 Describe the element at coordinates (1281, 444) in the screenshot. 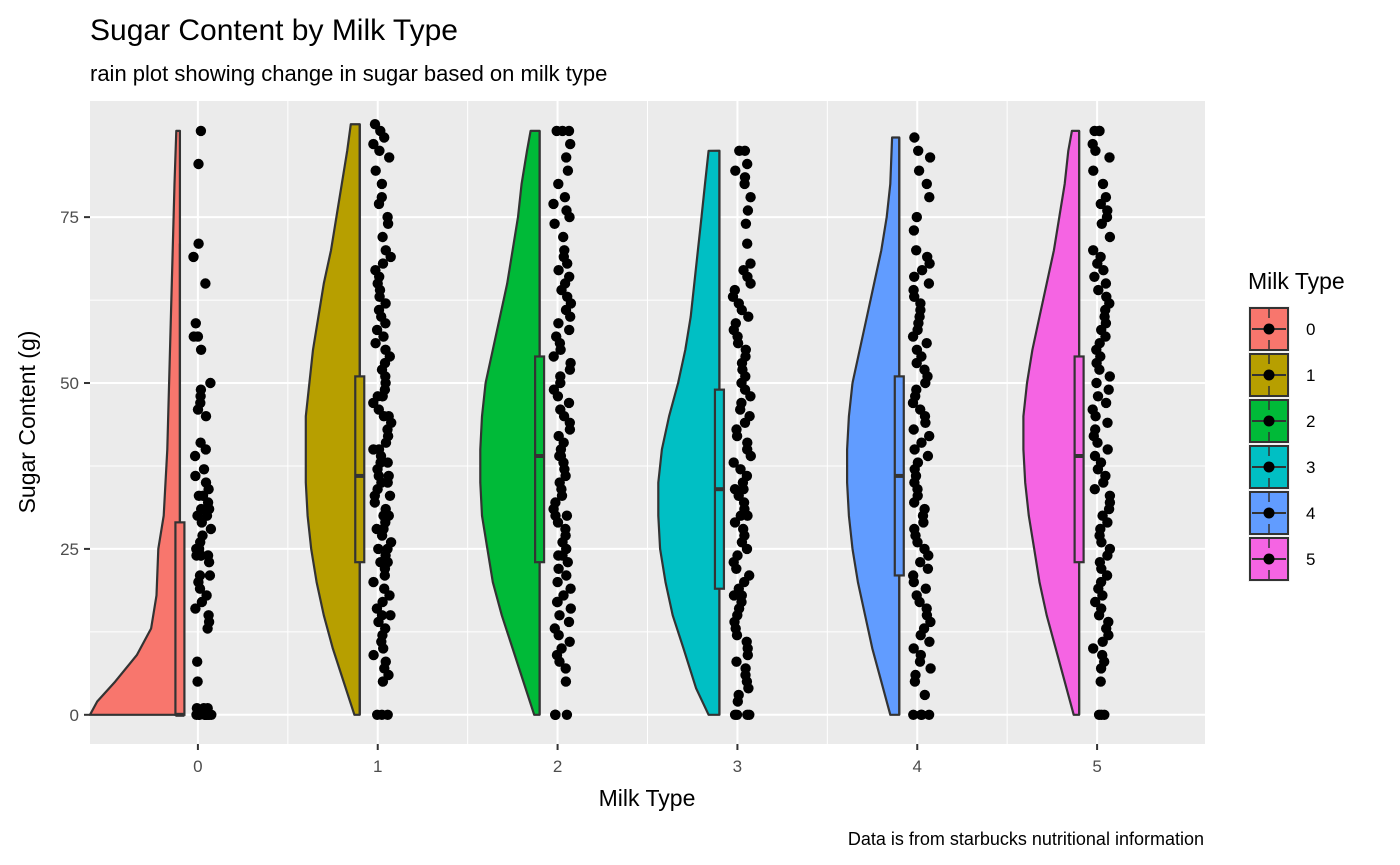

I see `legend-items: 0 1 2 3 4 5` at that location.